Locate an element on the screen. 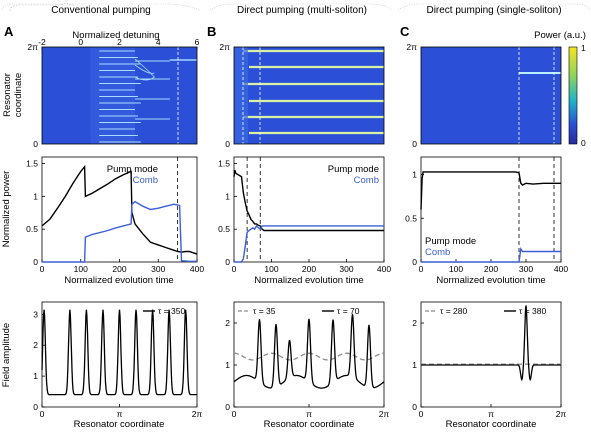  header-multi-soliton: Direct pumping (multi-soliton) is located at coordinates (302, 10).